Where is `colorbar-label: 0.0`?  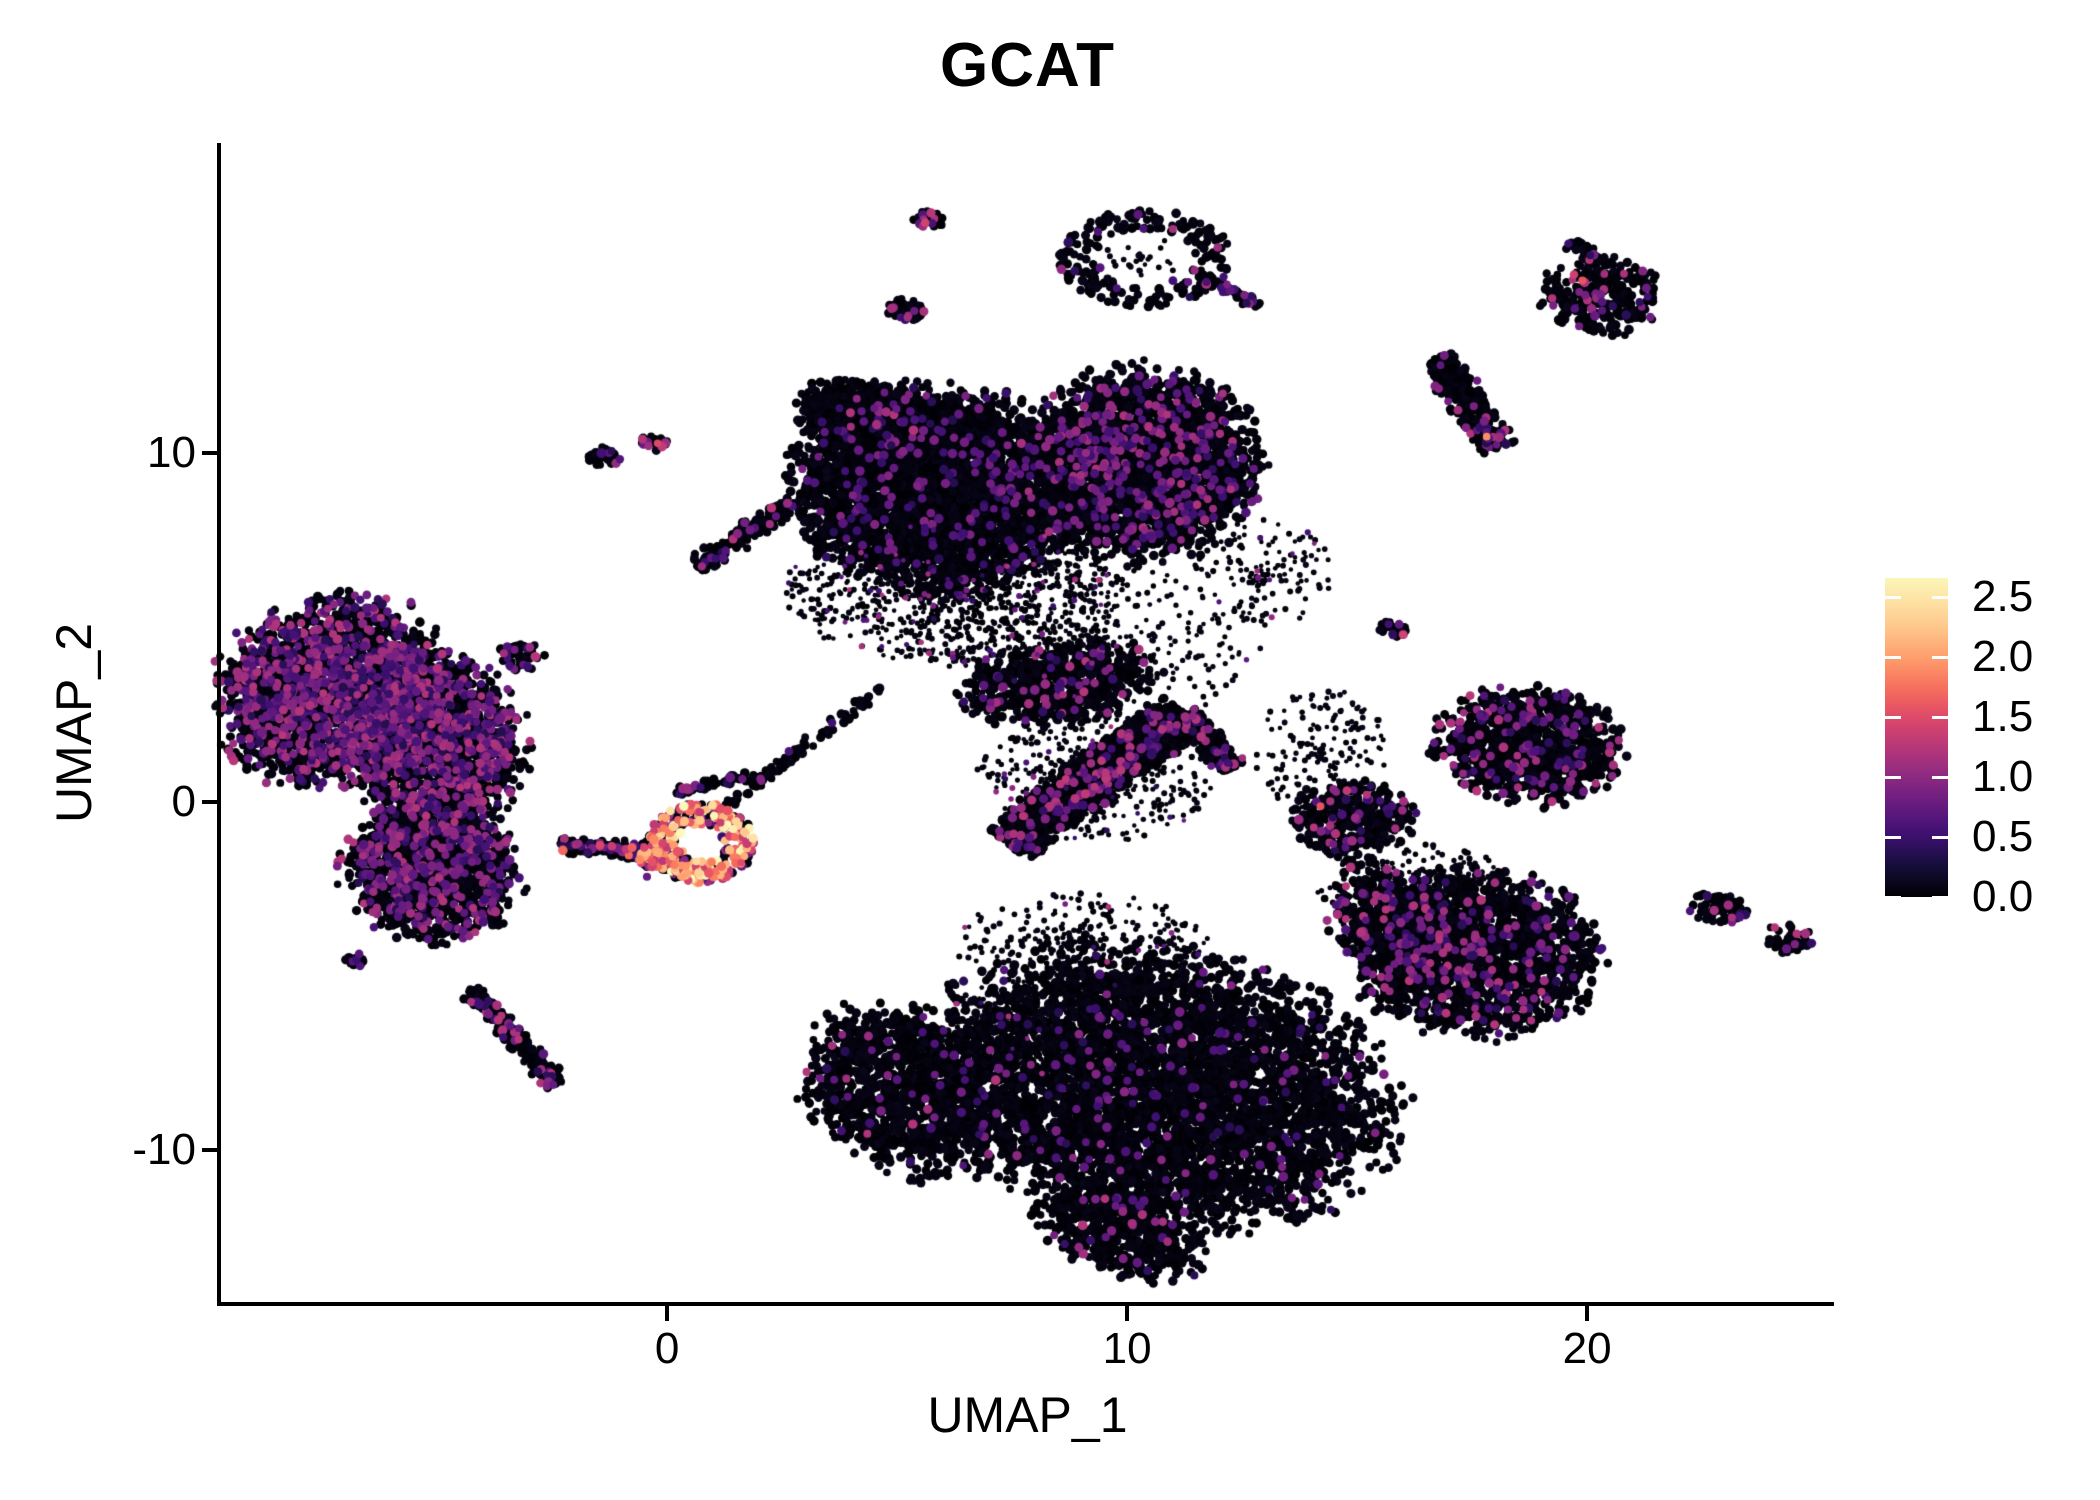
colorbar-label: 0.0 is located at coordinates (2003, 896).